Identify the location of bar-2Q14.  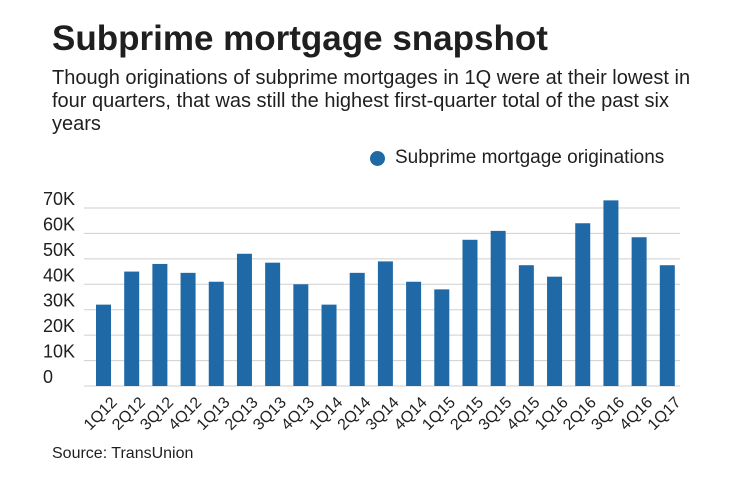
(357, 329).